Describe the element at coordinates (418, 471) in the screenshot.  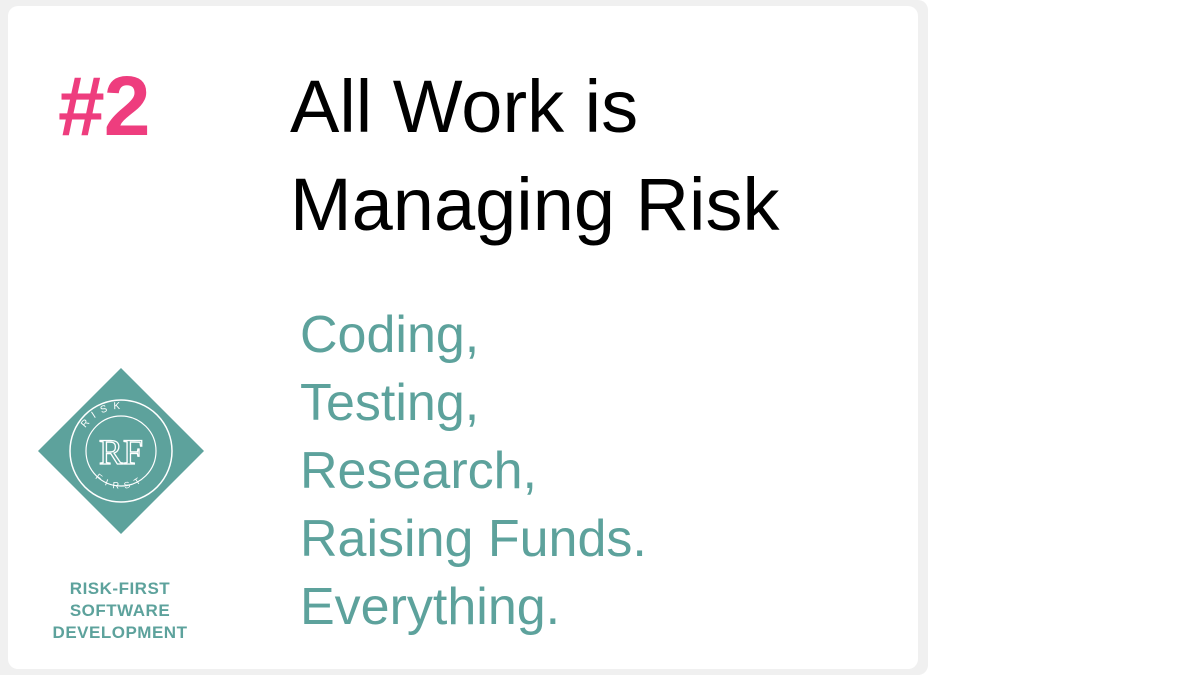
I see `list-item: Research,` at that location.